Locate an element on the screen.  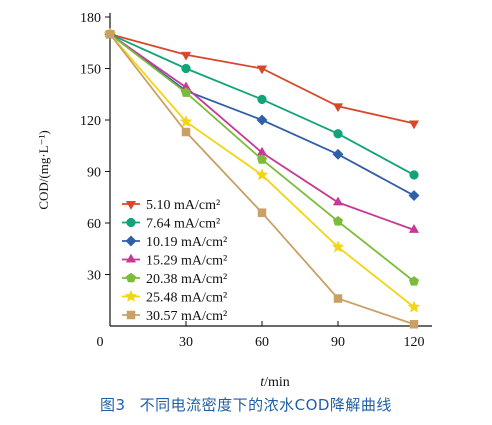
figure-caption: 图3 不同电流密度下的浓水COD降解曲线 is located at coordinates (246, 404).